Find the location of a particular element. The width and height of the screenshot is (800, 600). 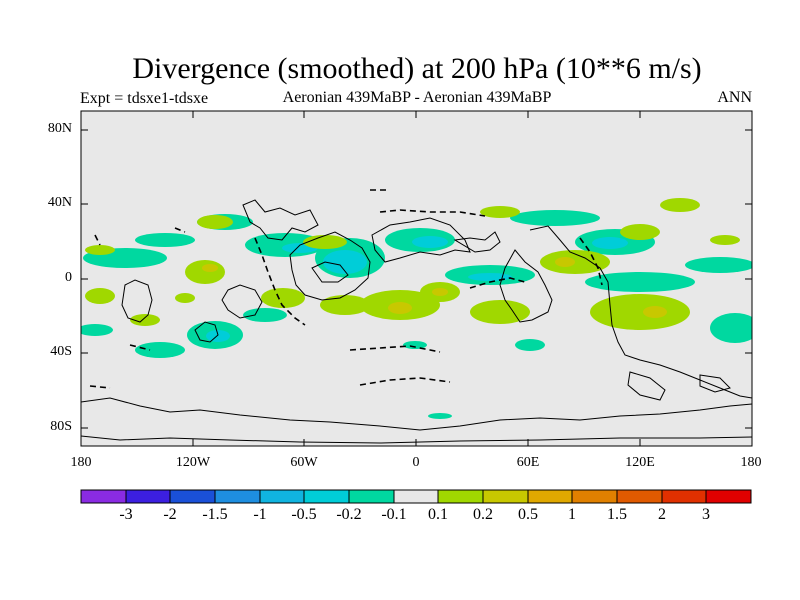

lat-label: 40N is located at coordinates (59, 202).